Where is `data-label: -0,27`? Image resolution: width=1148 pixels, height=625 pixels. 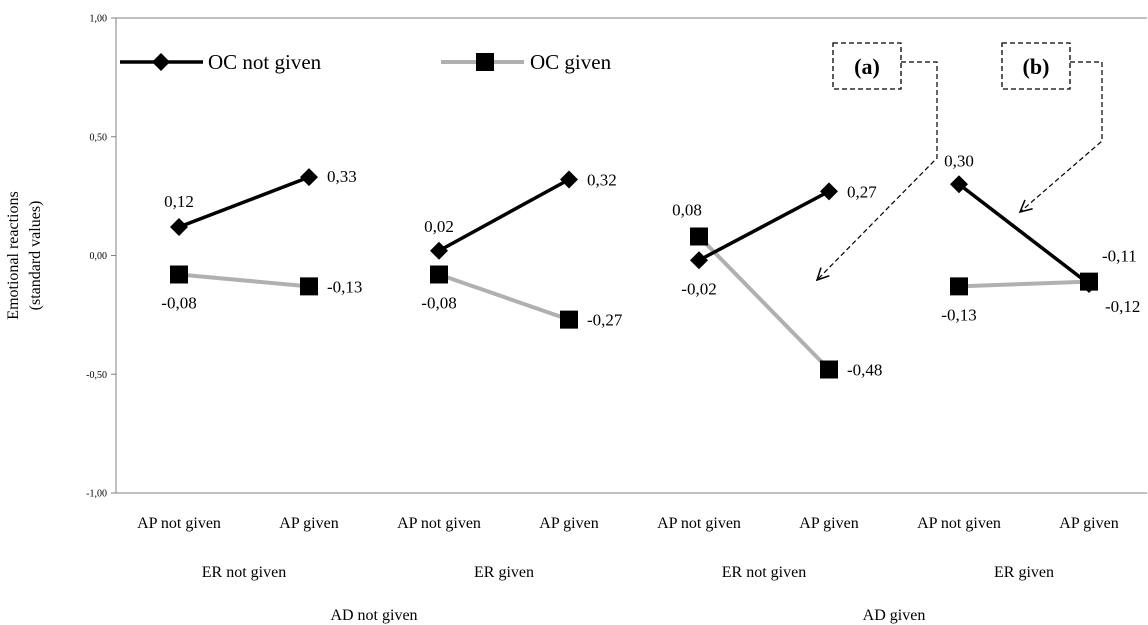 data-label: -0,27 is located at coordinates (605, 320).